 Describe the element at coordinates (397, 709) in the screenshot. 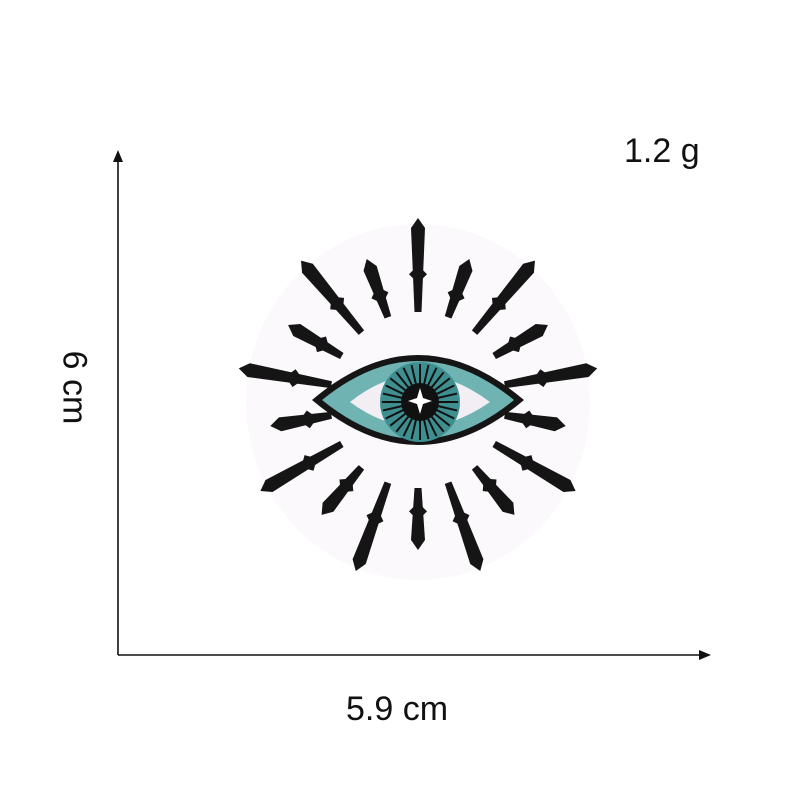

I see `width-label: 5.9 cm` at that location.